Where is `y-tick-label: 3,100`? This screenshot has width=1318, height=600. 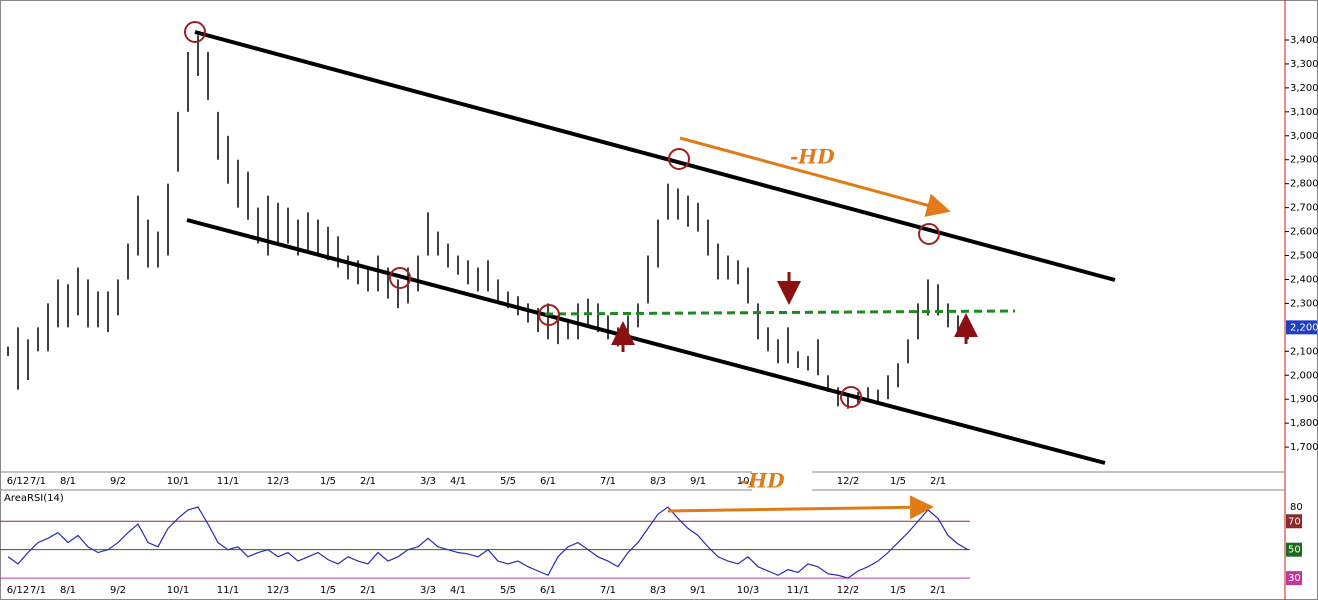 y-tick-label: 3,100 is located at coordinates (1304, 112).